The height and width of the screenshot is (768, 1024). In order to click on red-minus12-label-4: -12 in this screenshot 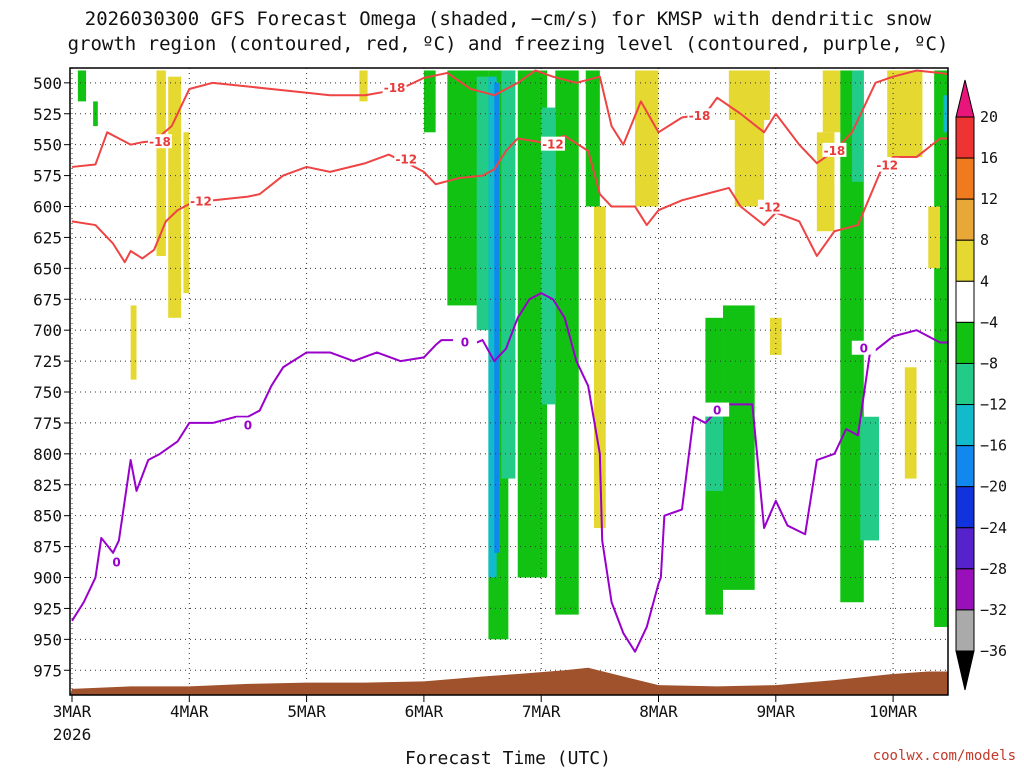, I will do `click(887, 166)`.